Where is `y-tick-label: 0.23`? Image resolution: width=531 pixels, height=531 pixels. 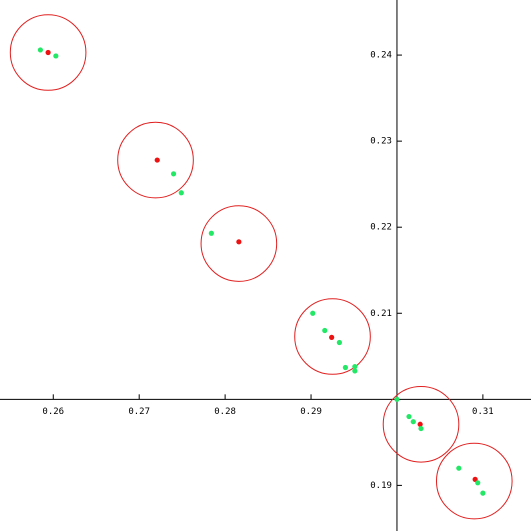 y-tick-label: 0.23 is located at coordinates (381, 142).